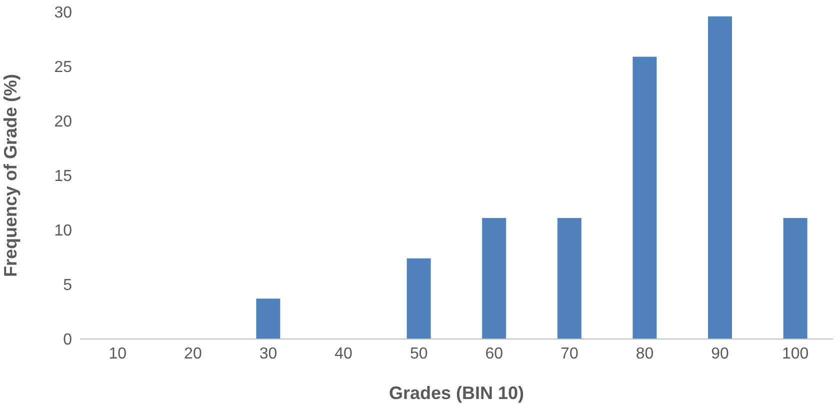 This screenshot has width=837, height=417. Describe the element at coordinates (63, 13) in the screenshot. I see `y-tick-label: 30` at that location.